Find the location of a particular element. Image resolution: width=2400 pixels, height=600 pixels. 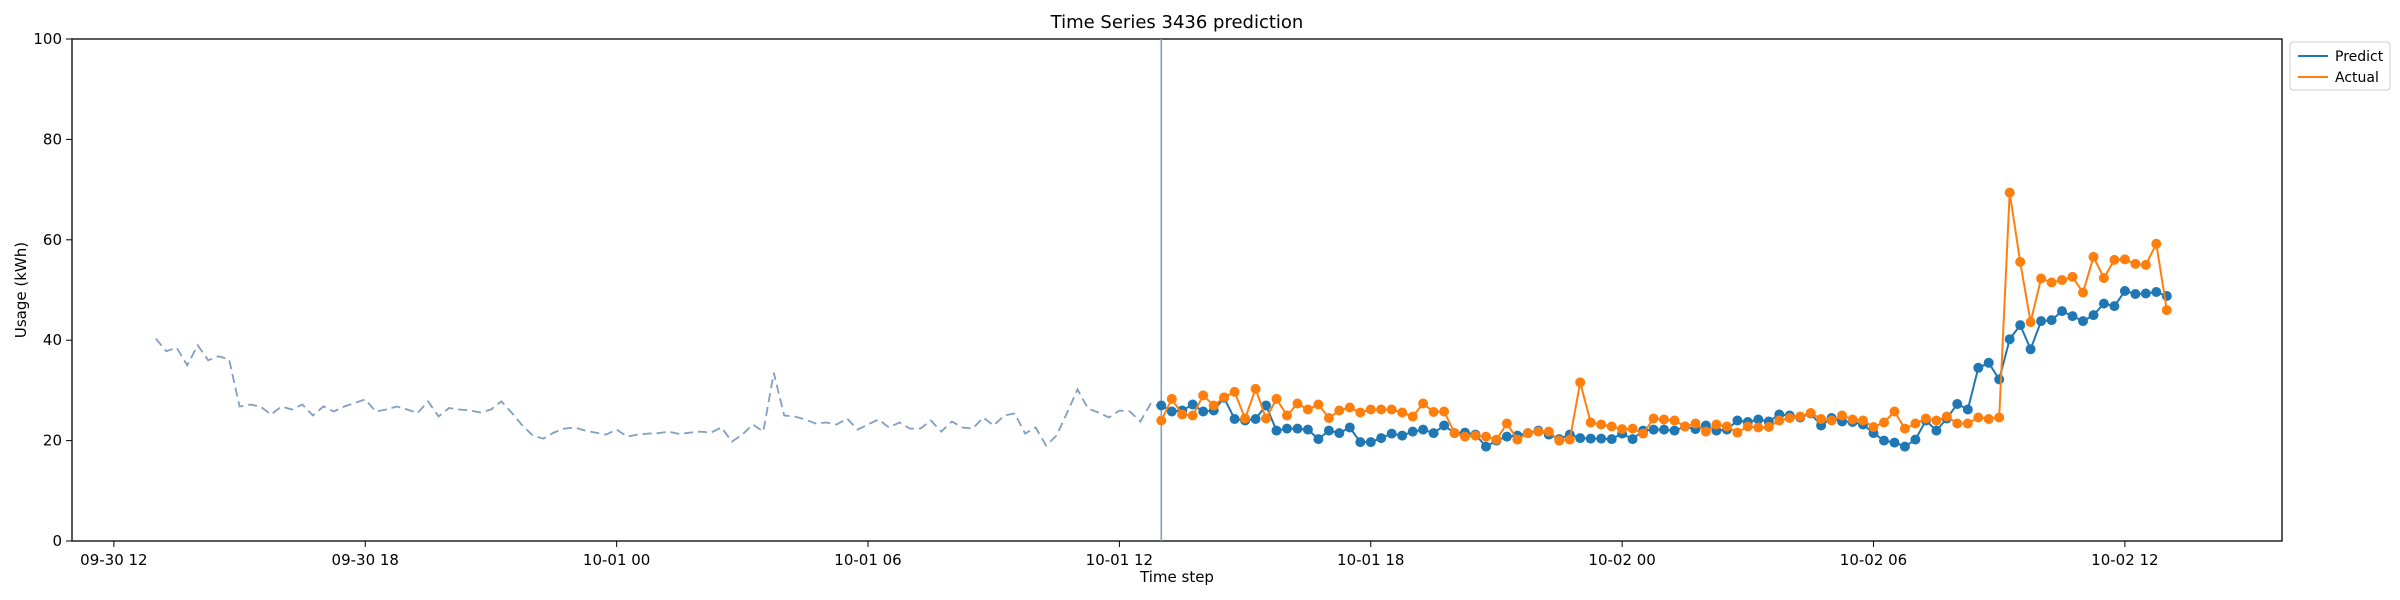

y-axis: 0 20 40 60 80 100 is located at coordinates (52, 290).